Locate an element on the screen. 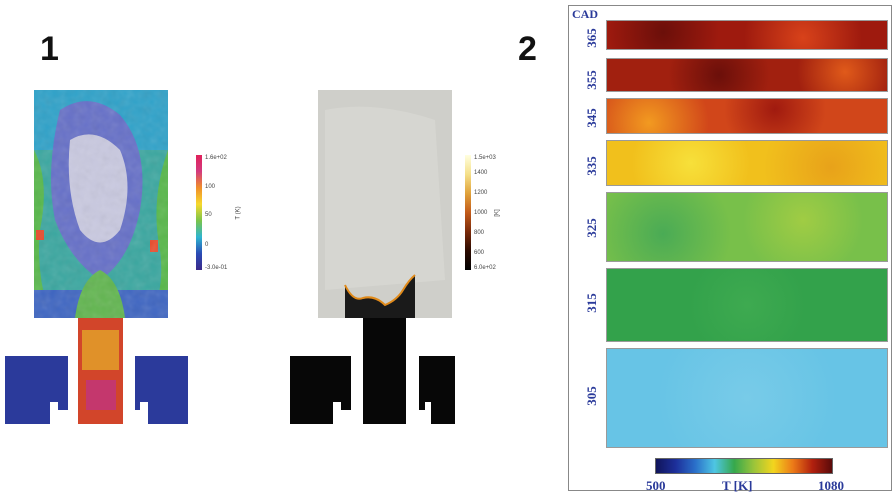  temperature-field-gray is located at coordinates (372, 257).